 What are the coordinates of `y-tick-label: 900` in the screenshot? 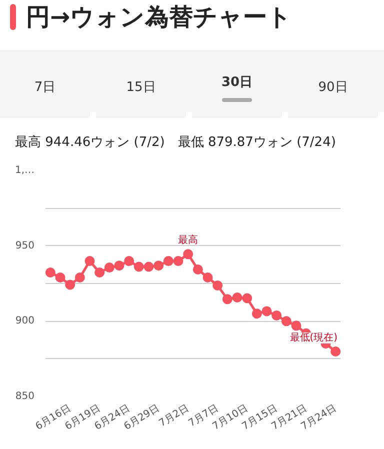 It's located at (25, 321).